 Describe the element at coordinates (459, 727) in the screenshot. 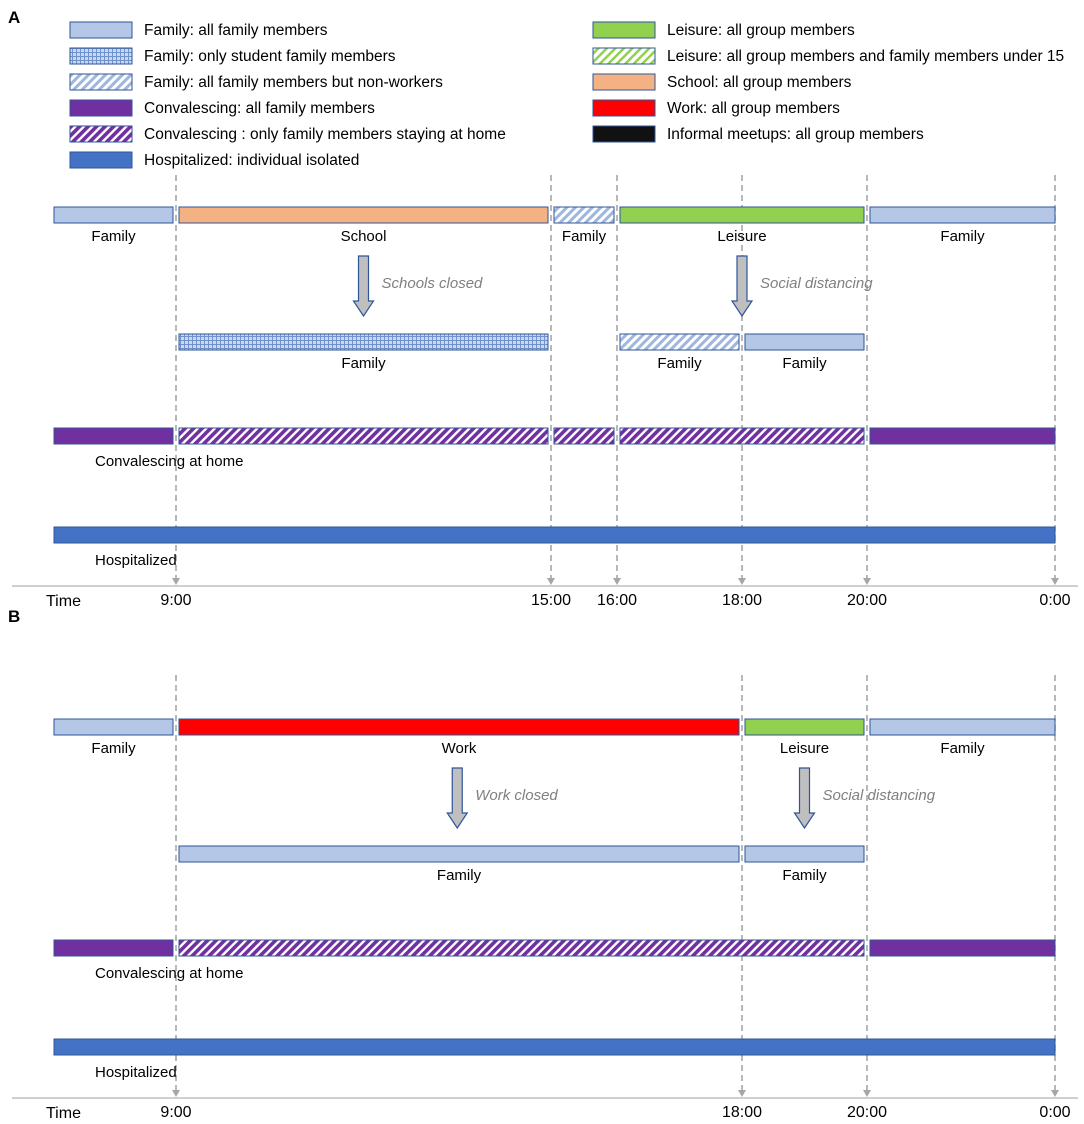

I see `segment-work` at that location.